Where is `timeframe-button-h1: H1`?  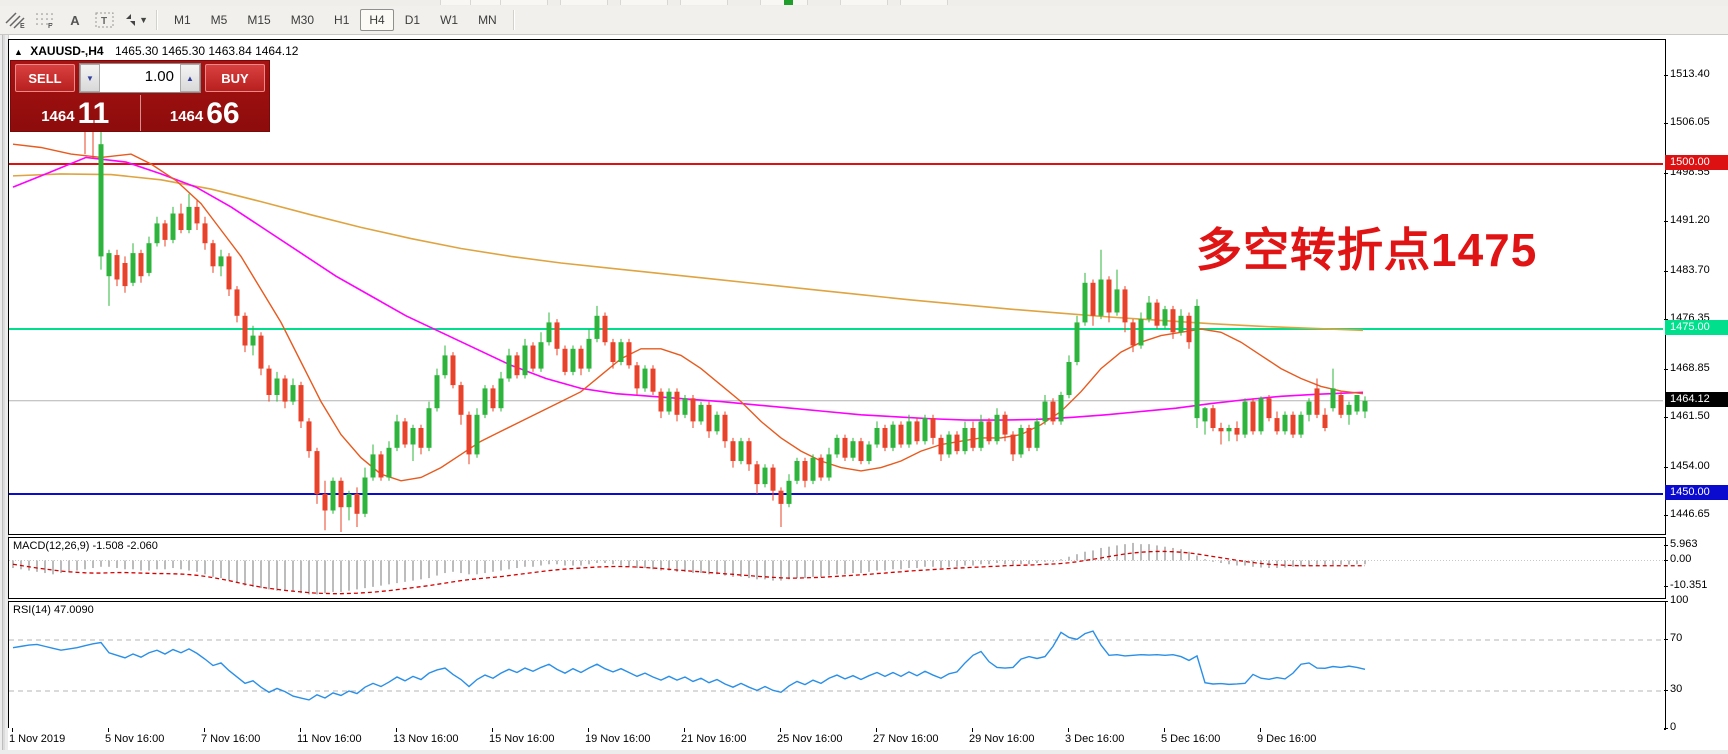
timeframe-button-h1: H1 is located at coordinates (342, 20).